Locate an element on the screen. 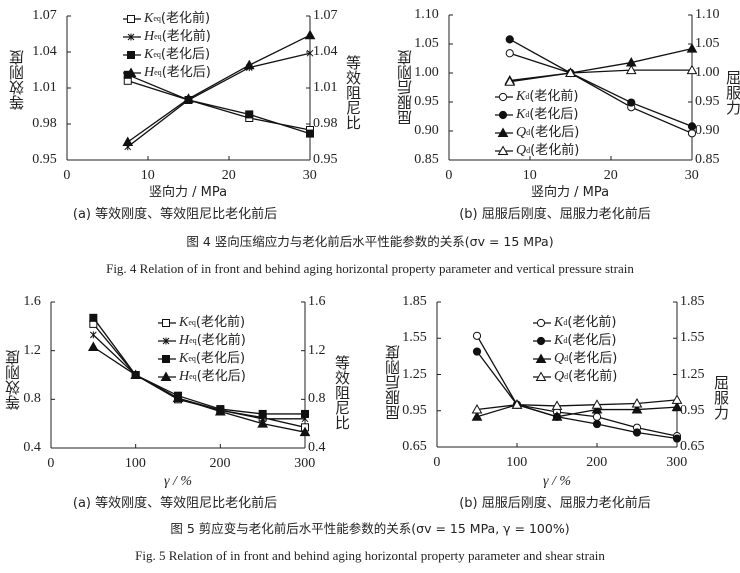 Image resolution: width=740 pixels, height=573 pixels. y-tick-label-left: 1.00 is located at coordinates (426, 72).